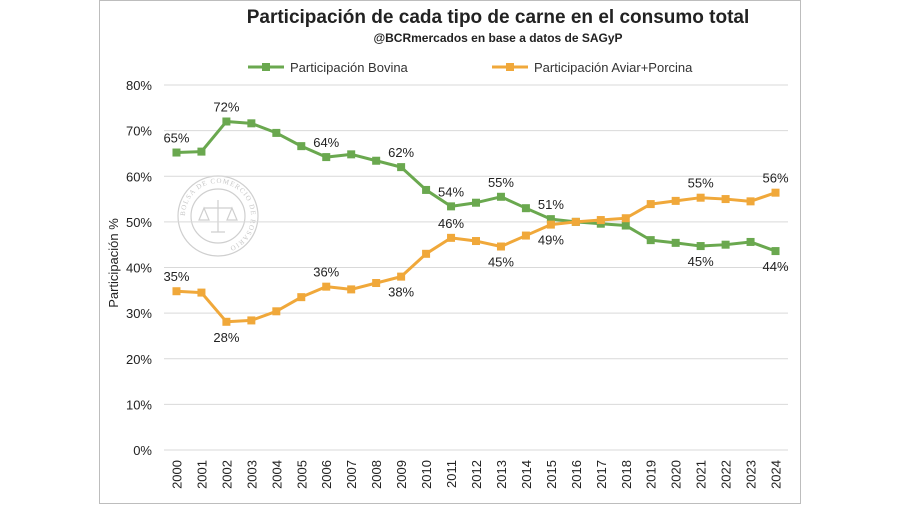 Image resolution: width=900 pixels, height=506 pixels. I want to click on x-tick-label: 2017, so click(601, 474).